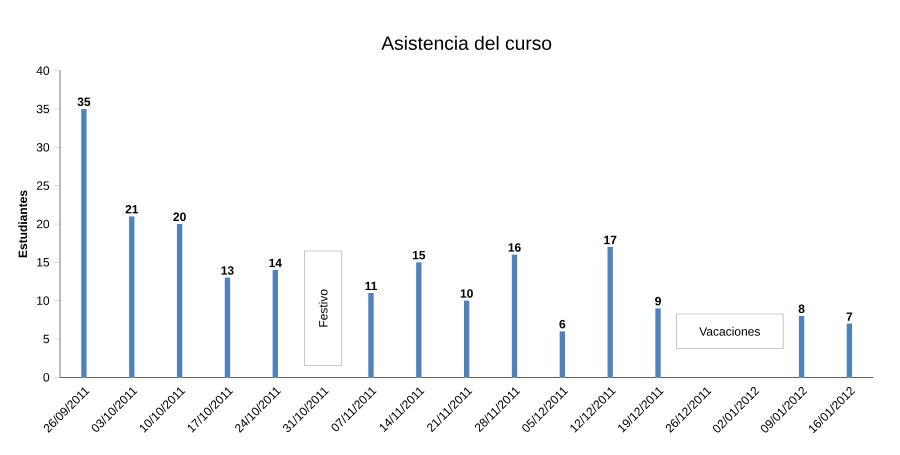 This screenshot has height=455, width=900. What do you see at coordinates (466, 293) in the screenshot?
I see `data-label: 10` at bounding box center [466, 293].